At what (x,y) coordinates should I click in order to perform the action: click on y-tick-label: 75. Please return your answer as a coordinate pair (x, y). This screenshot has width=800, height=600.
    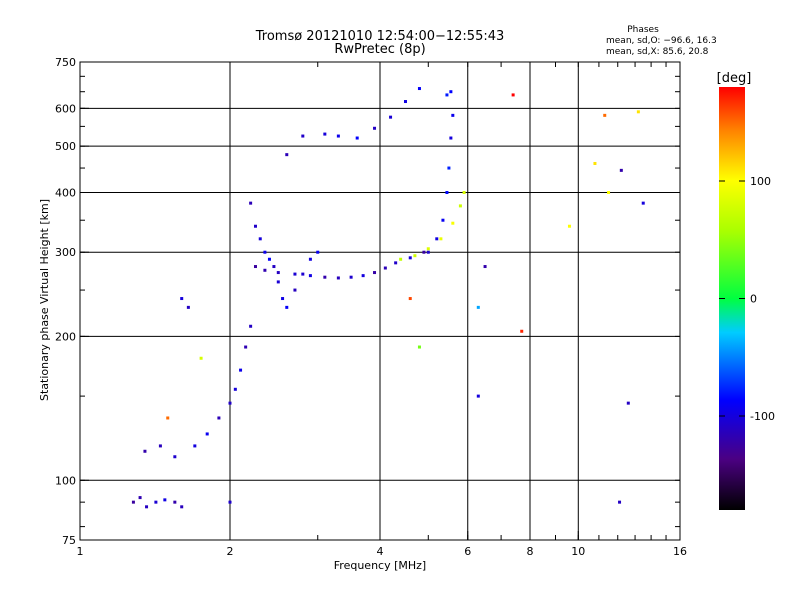
    Looking at the image, I should click on (69, 540).